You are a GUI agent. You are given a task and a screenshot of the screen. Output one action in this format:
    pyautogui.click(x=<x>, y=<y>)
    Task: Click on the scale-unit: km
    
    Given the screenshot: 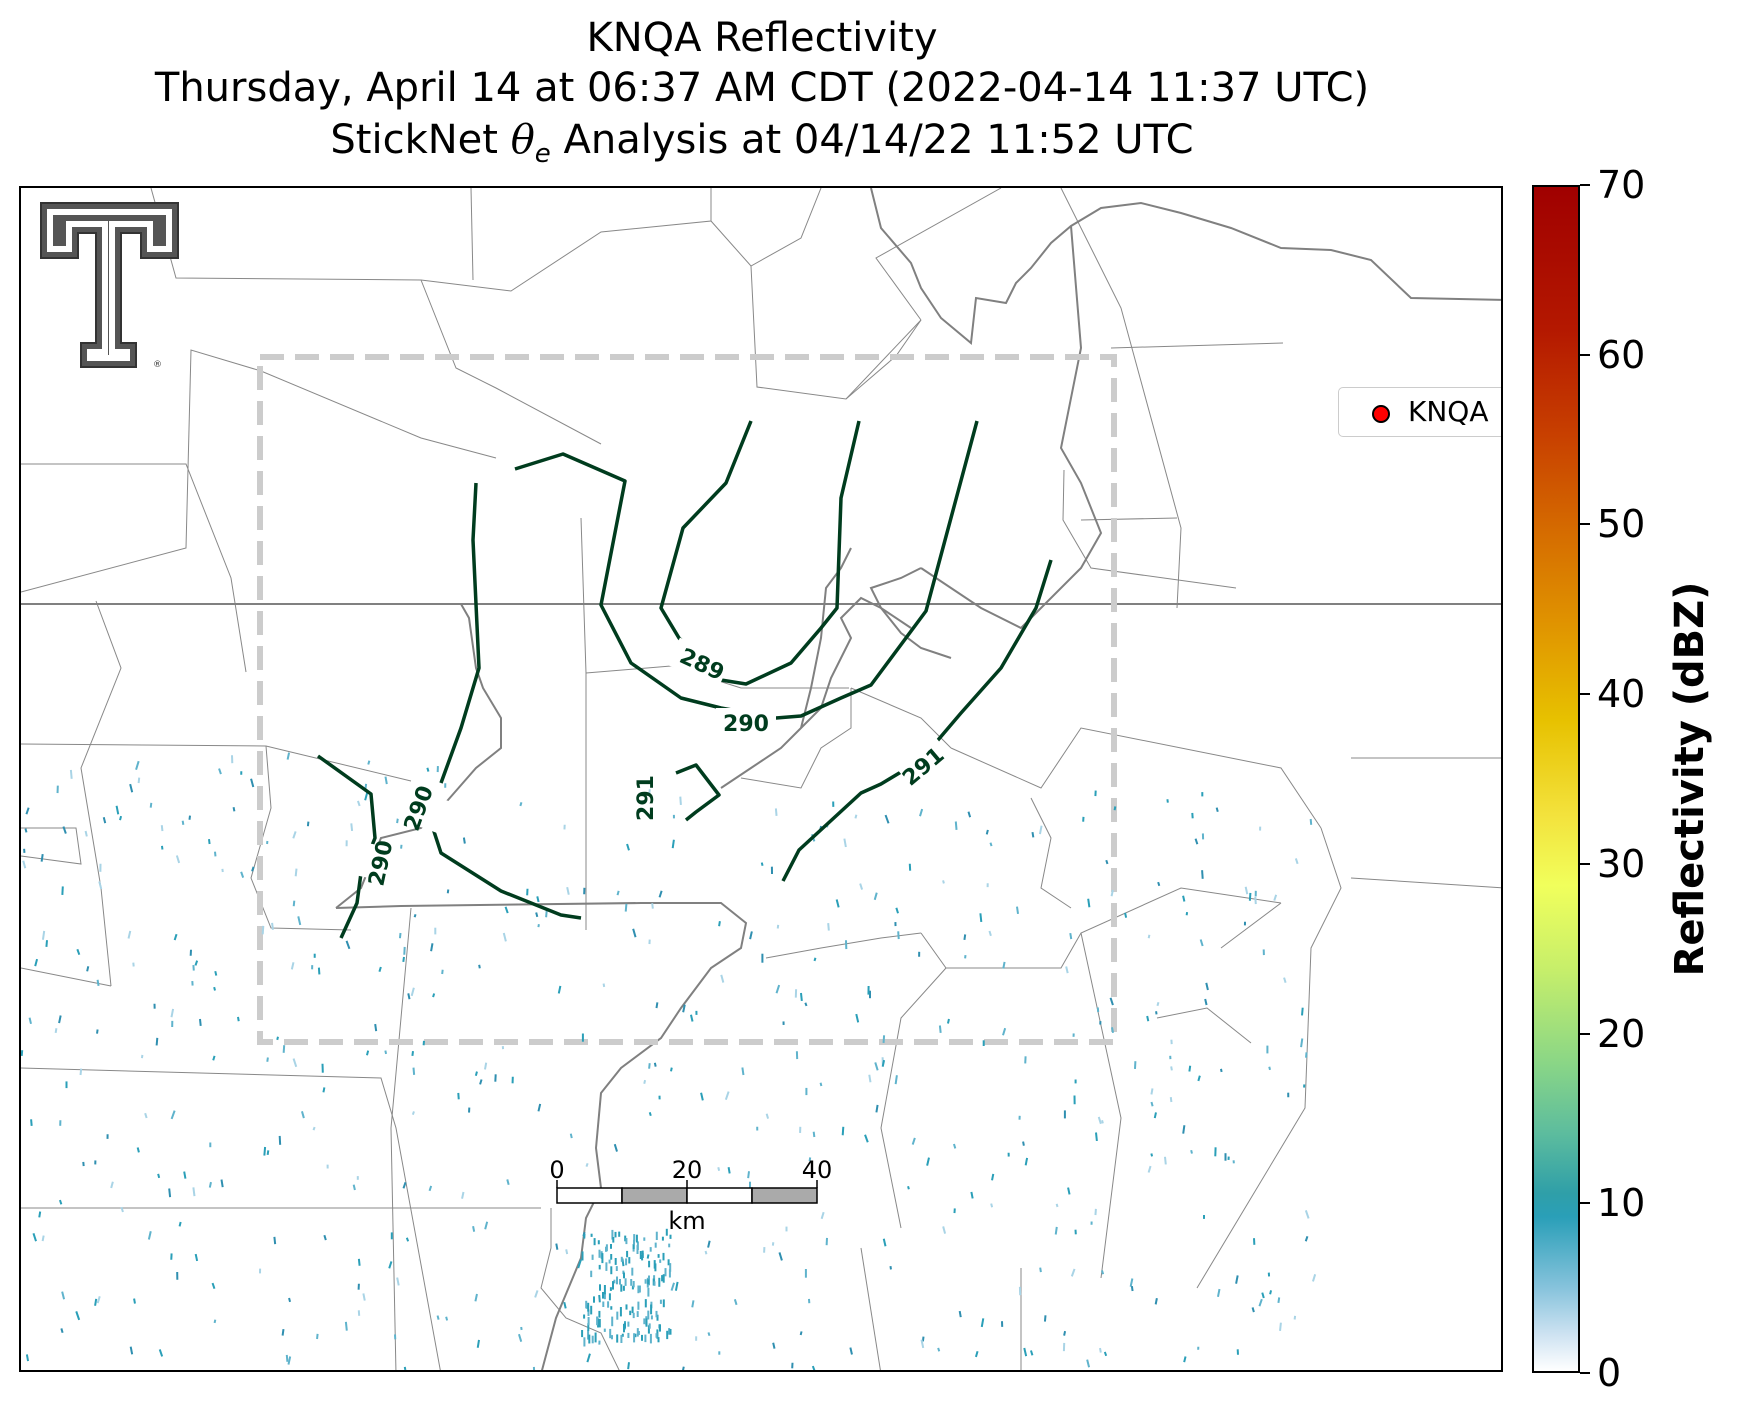 What is the action you would take?
    pyautogui.click(x=686, y=1221)
    